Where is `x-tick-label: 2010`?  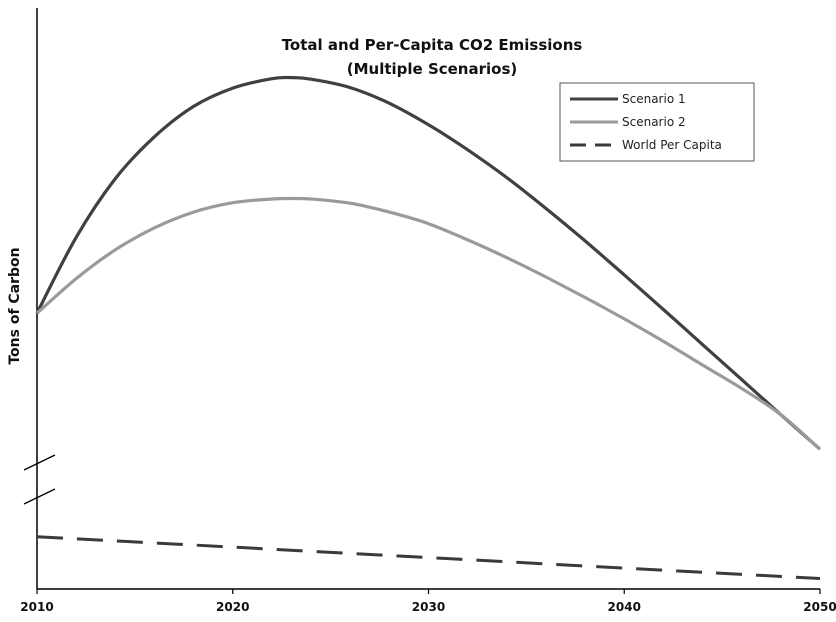 x-tick-label: 2010 is located at coordinates (36, 607).